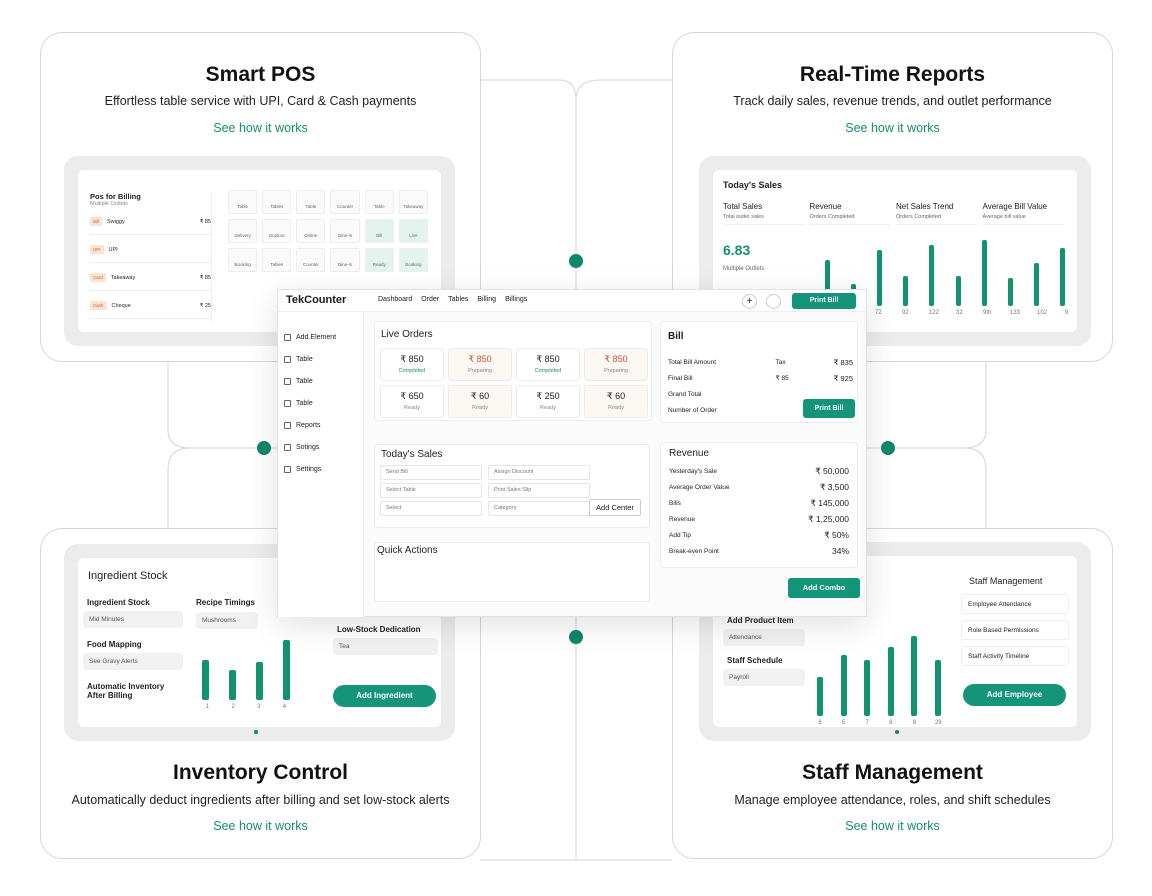 This screenshot has width=1152, height=896. I want to click on pos-name: Takeaway, so click(123, 277).